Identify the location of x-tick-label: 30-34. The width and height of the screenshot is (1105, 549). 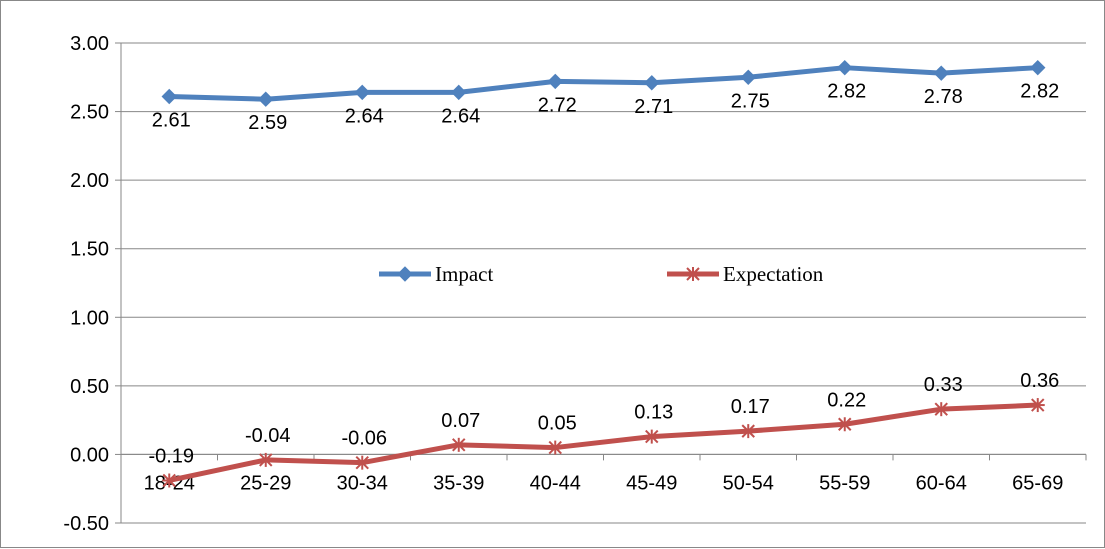
(362, 483).